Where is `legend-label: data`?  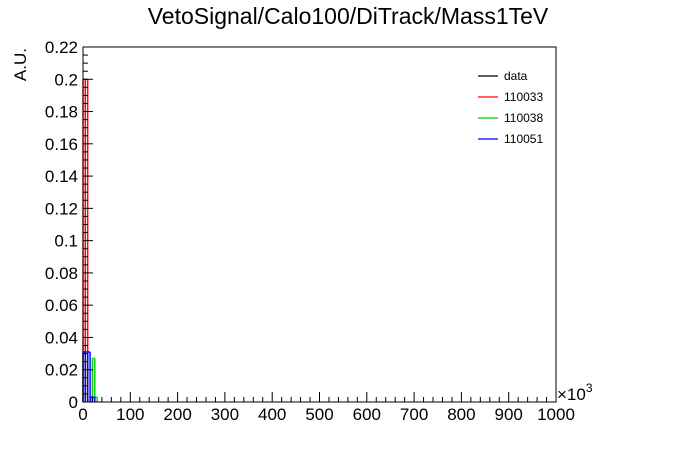 legend-label: data is located at coordinates (516, 76).